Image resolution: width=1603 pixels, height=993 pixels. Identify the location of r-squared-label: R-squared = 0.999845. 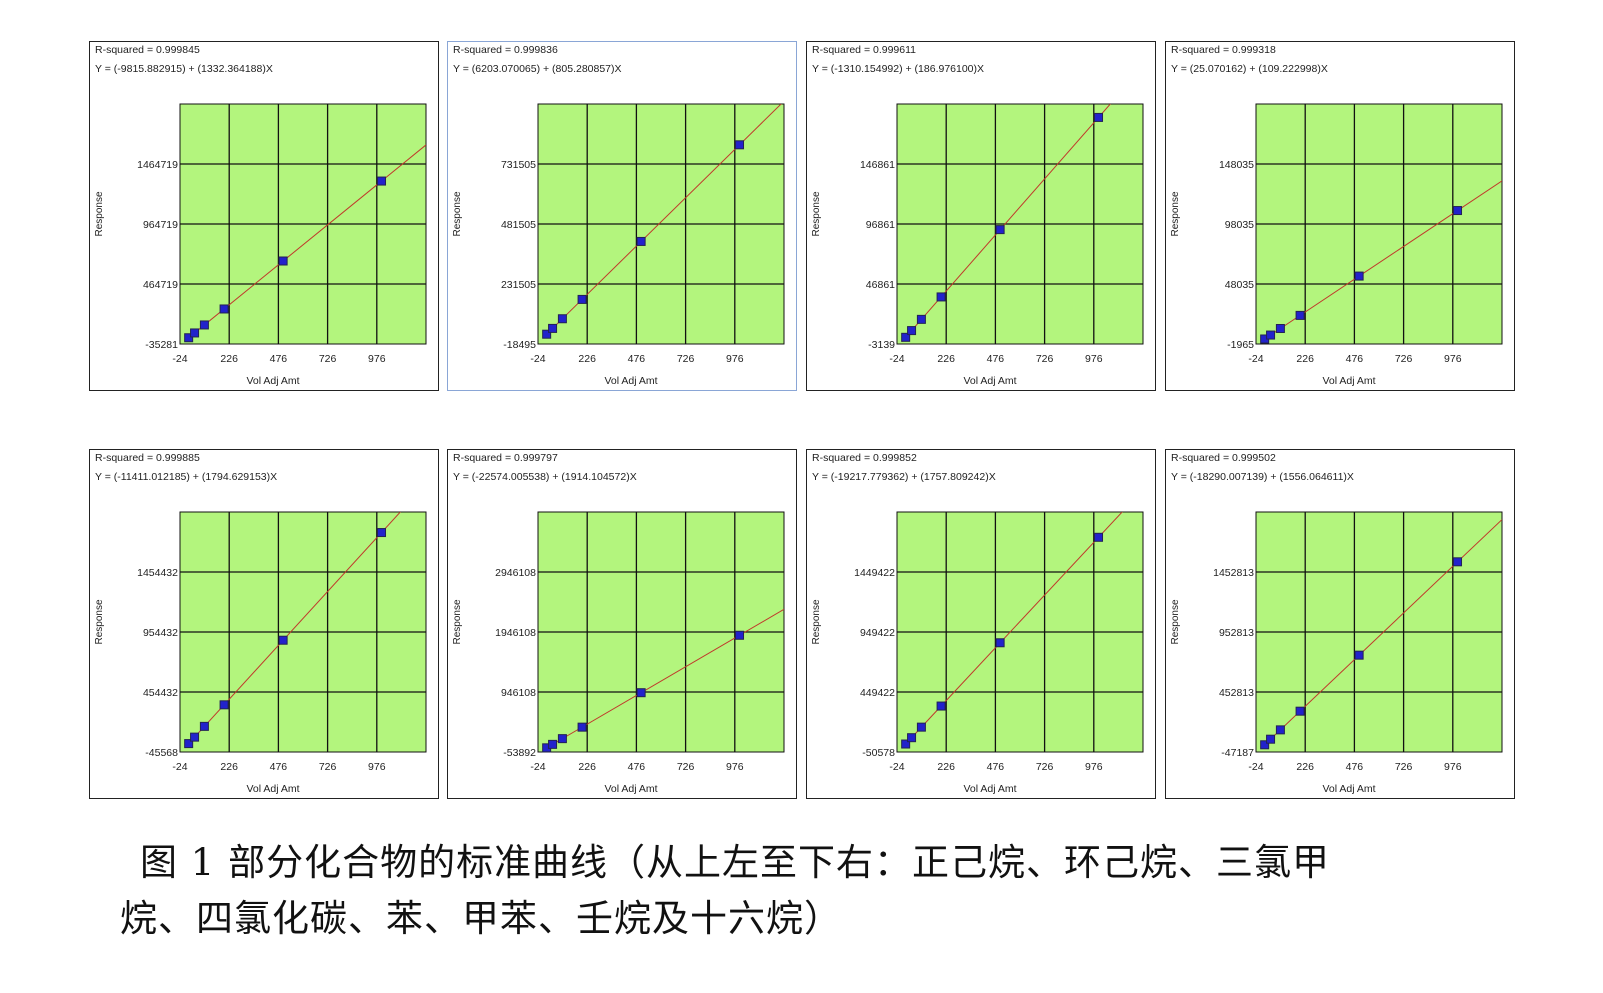
(147, 50).